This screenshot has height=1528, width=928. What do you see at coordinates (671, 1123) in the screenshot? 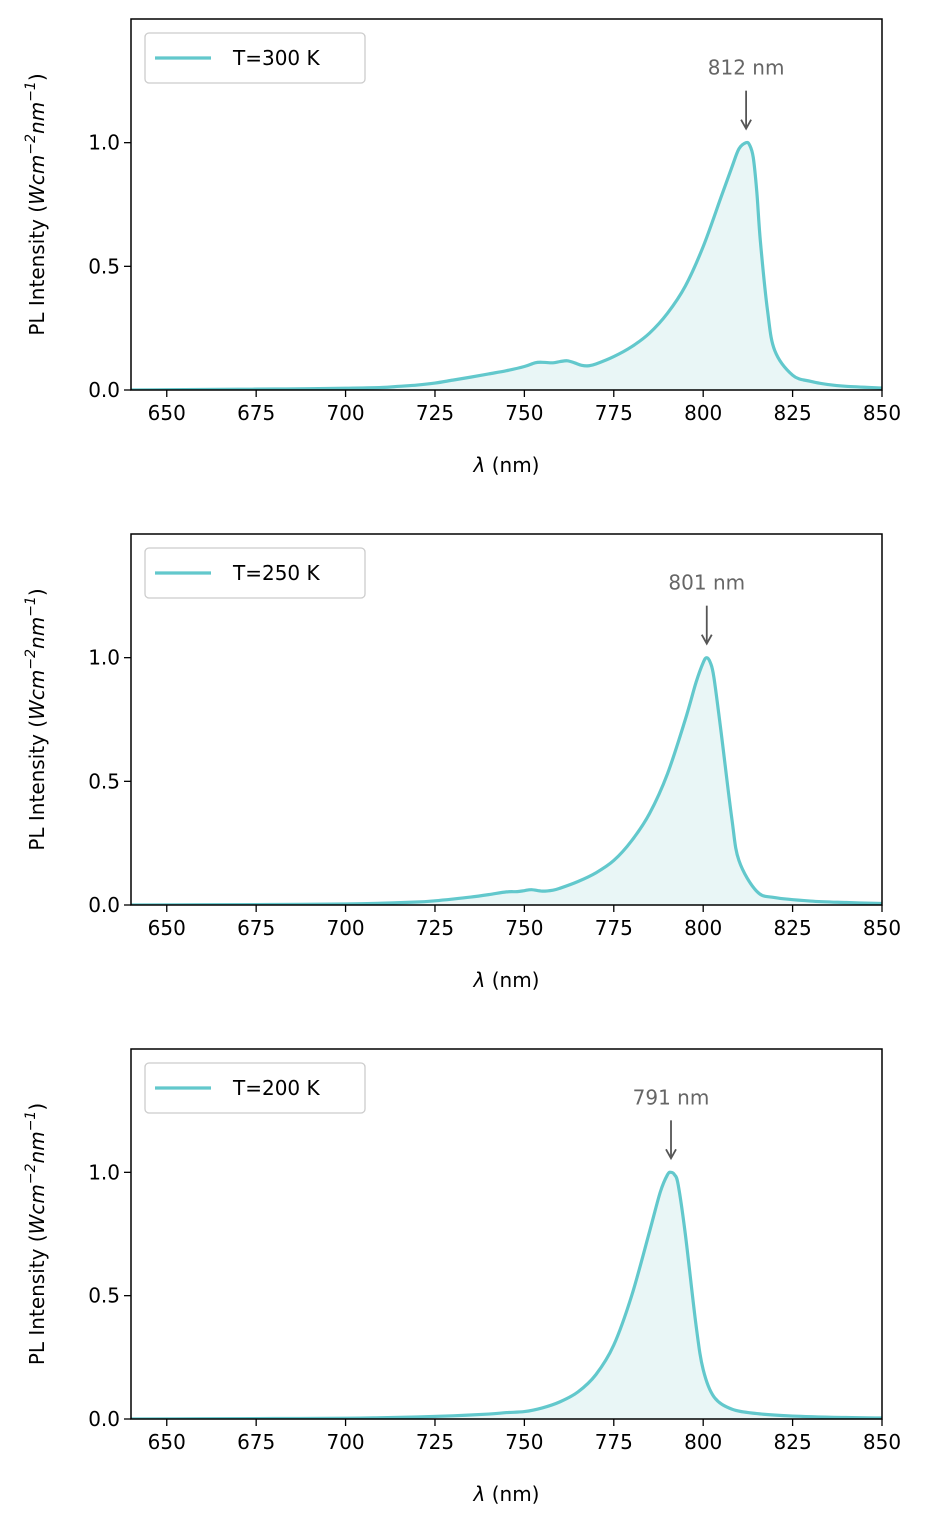
I see `peak-annotation: 791 nm` at bounding box center [671, 1123].